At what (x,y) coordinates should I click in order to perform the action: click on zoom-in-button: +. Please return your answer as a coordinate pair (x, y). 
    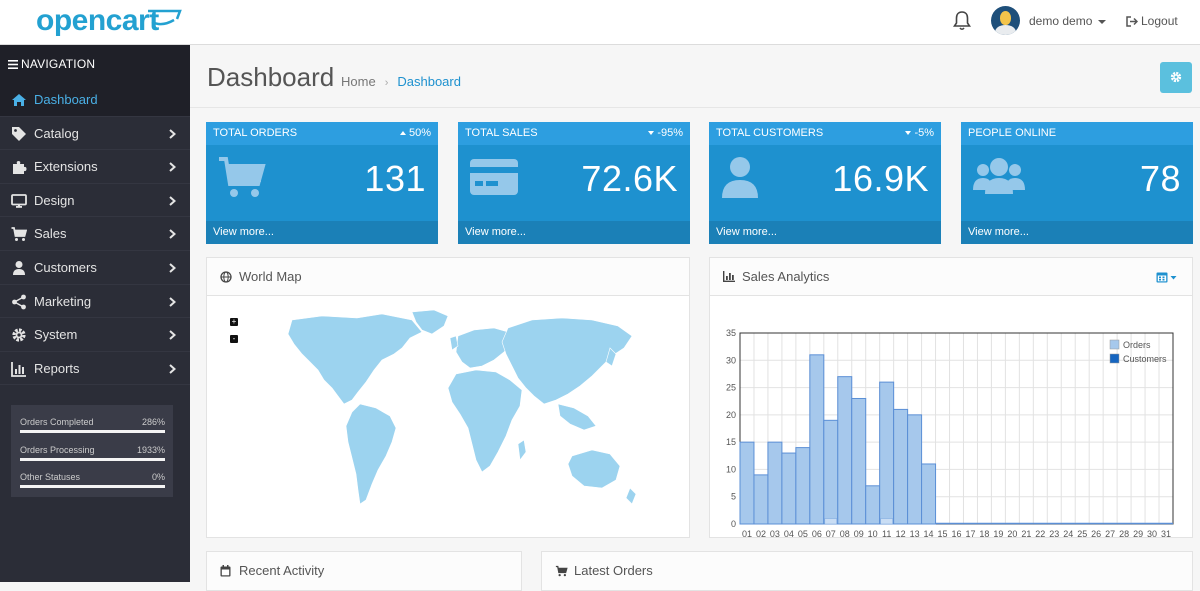
    Looking at the image, I should click on (234, 321).